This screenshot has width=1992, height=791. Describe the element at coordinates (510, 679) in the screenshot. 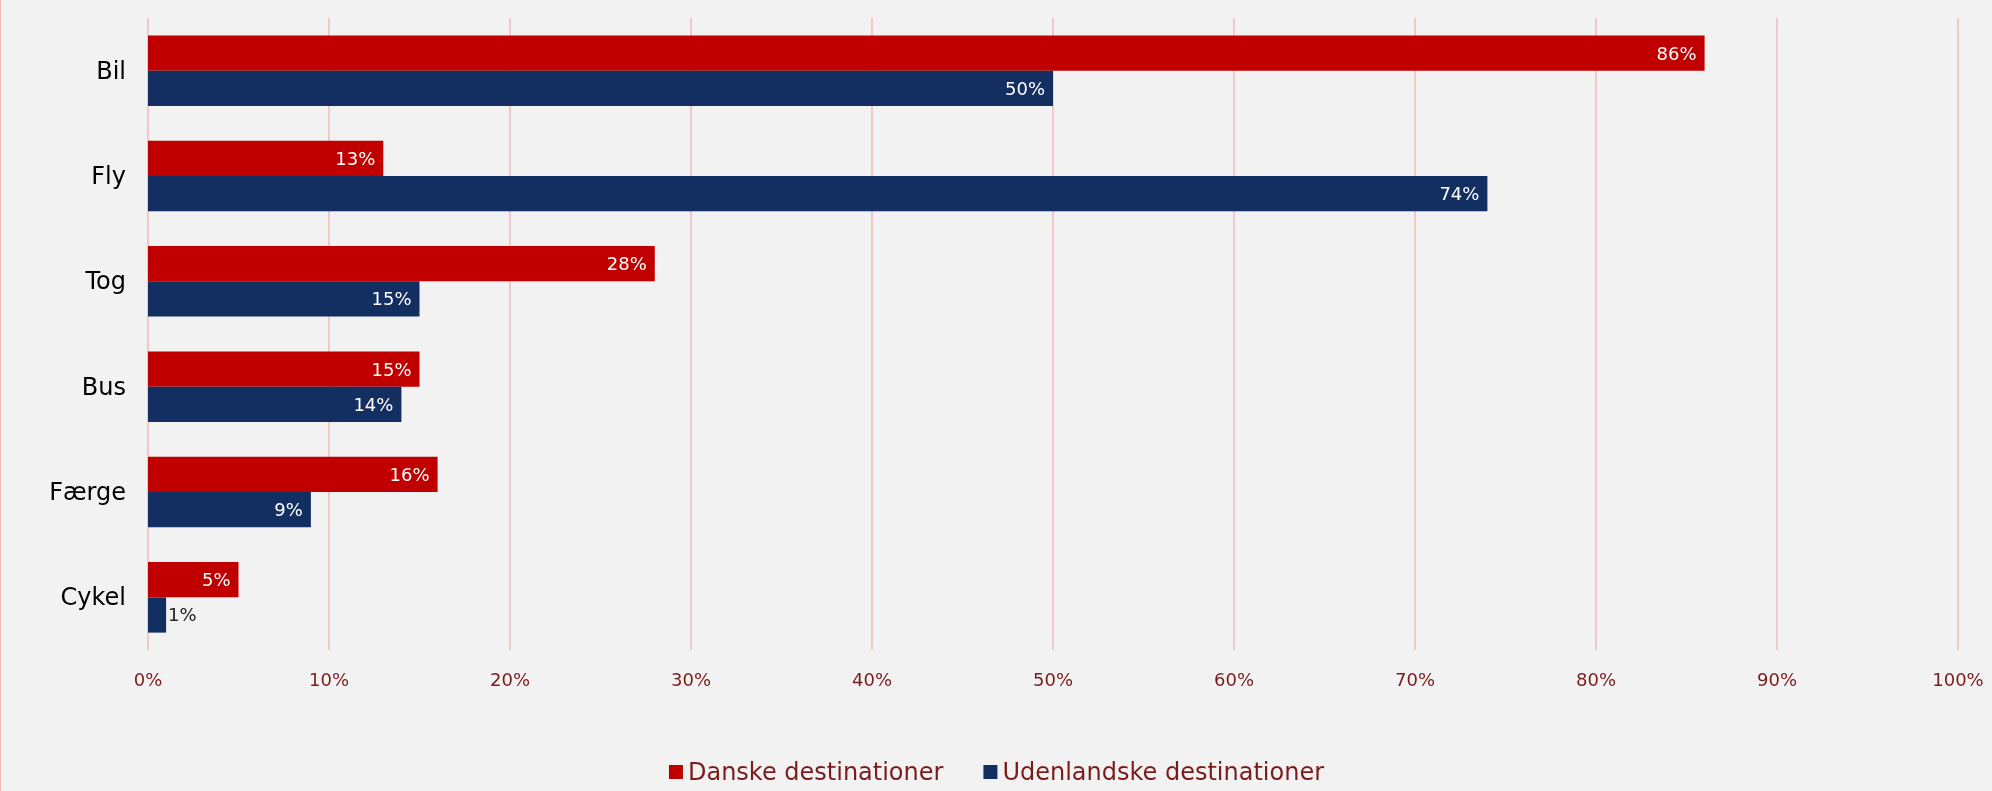

I see `x-tick-label: 20%` at that location.